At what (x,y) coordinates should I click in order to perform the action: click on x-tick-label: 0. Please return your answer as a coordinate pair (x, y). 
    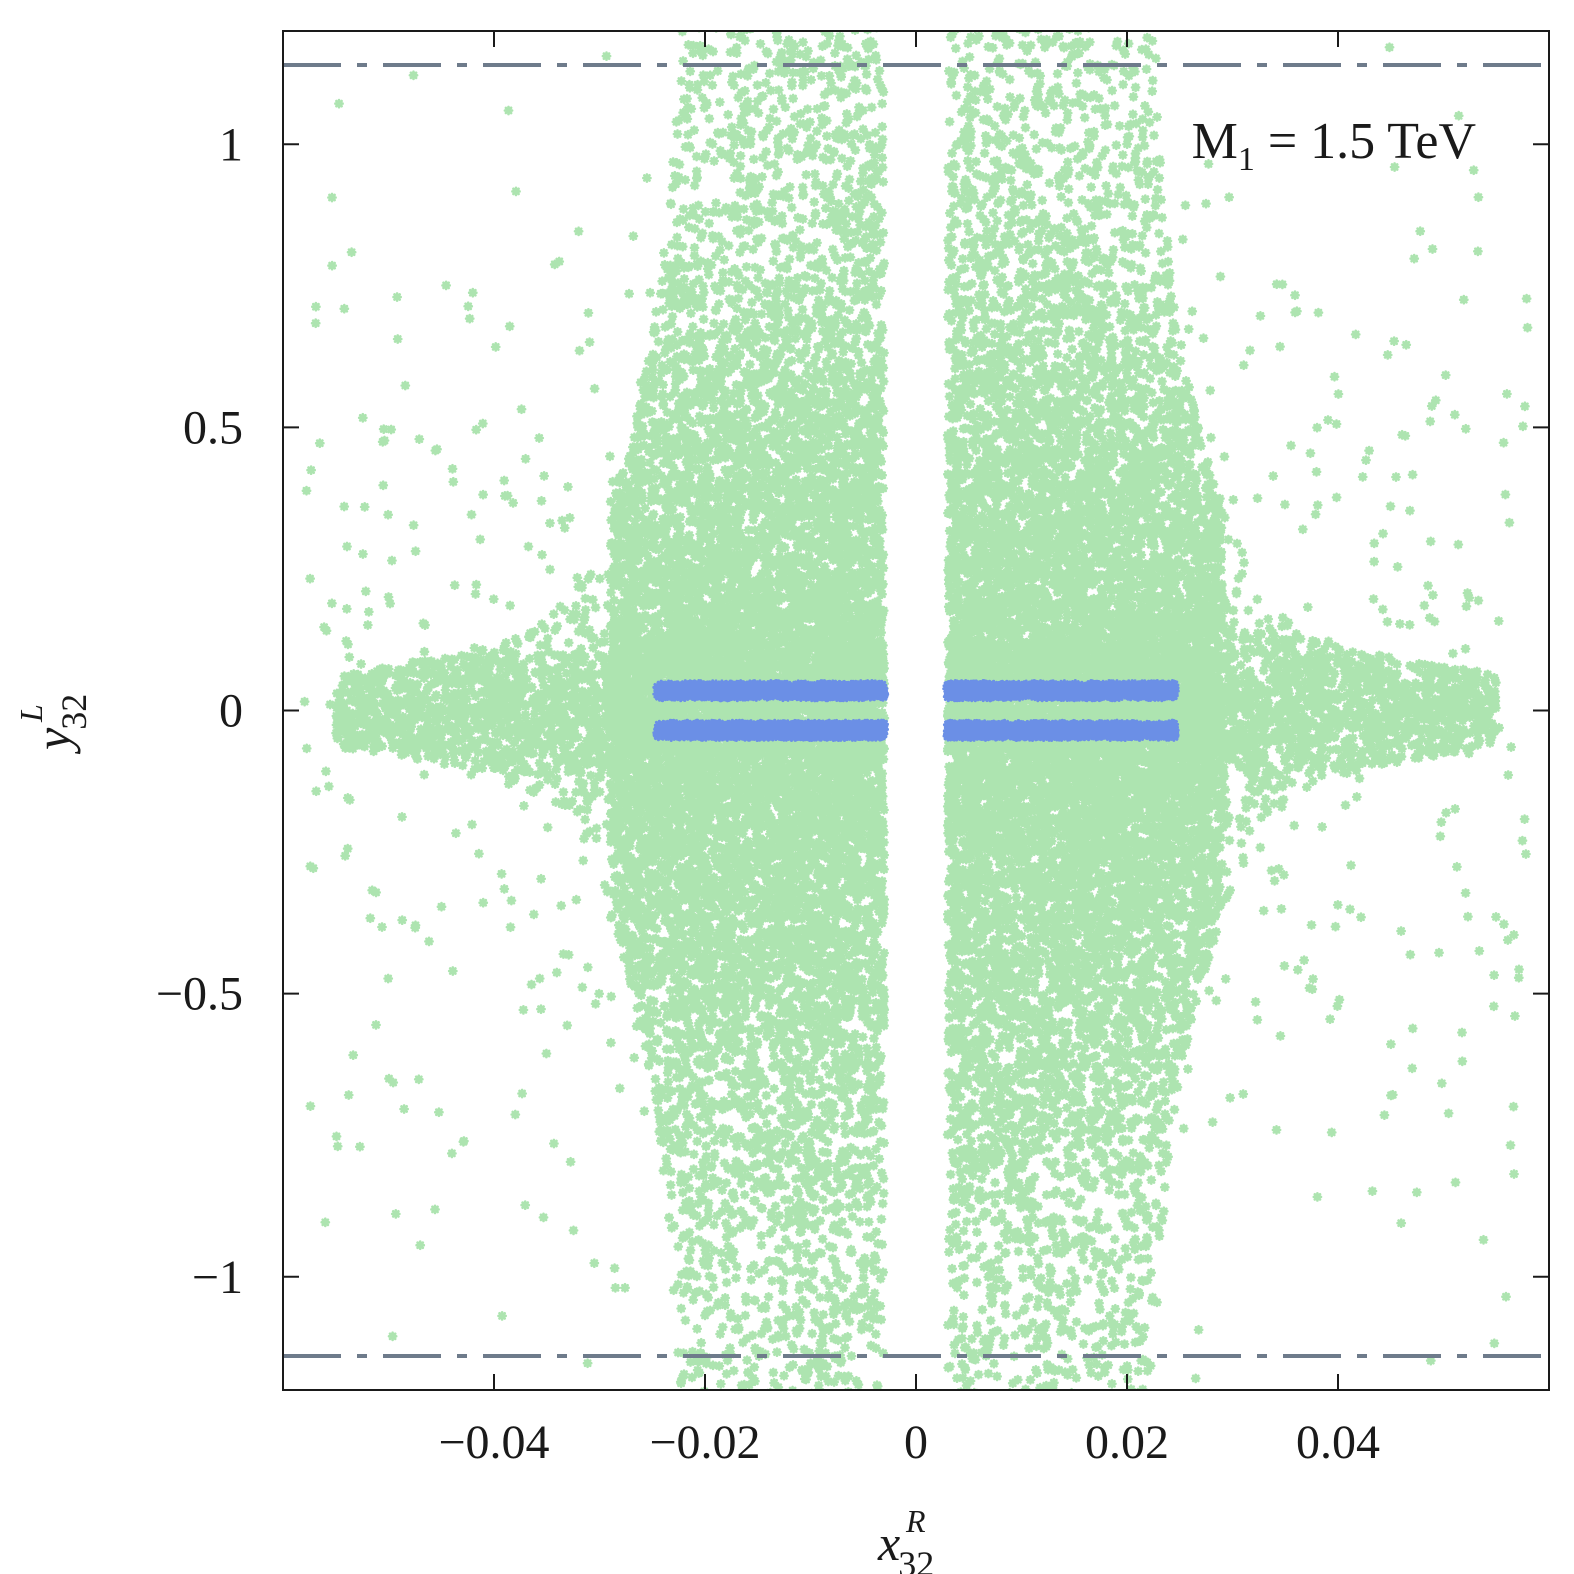
    Looking at the image, I should click on (916, 1442).